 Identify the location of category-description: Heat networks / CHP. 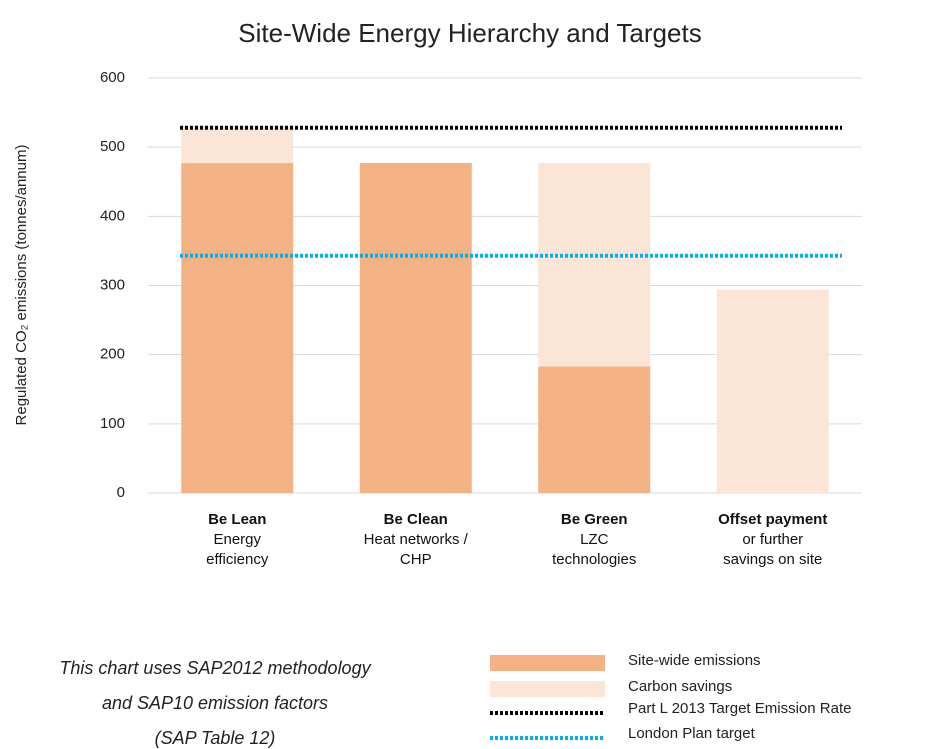
(415, 549).